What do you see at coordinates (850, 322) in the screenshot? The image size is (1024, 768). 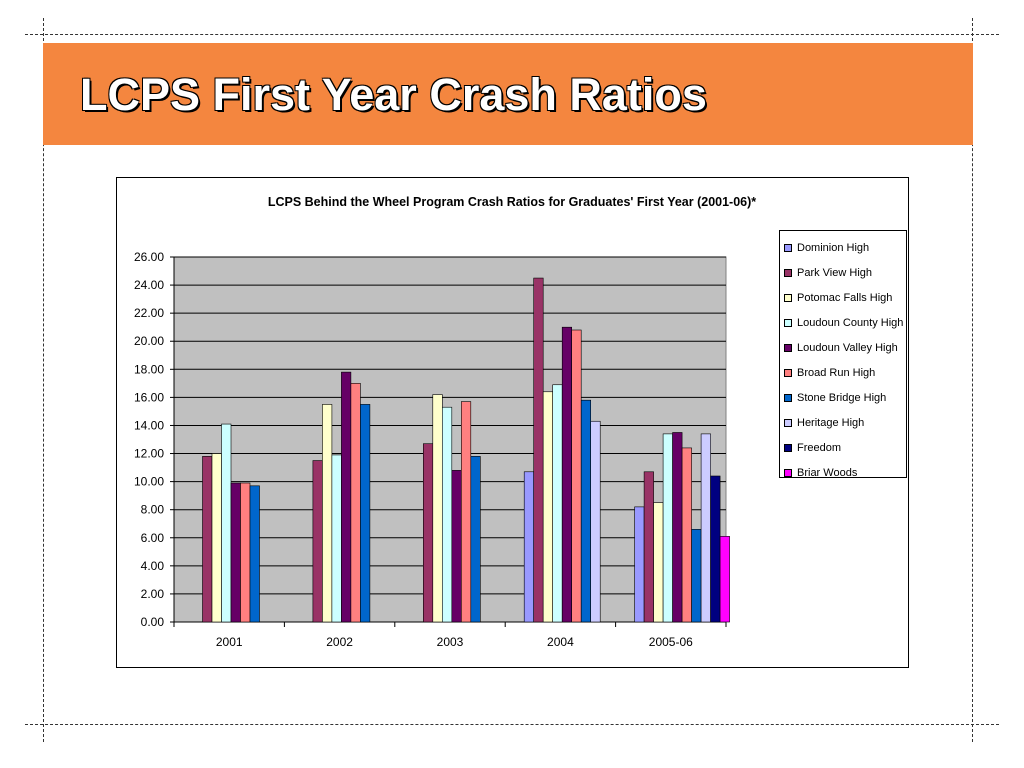 I see `legend-label: Loudoun County High` at bounding box center [850, 322].